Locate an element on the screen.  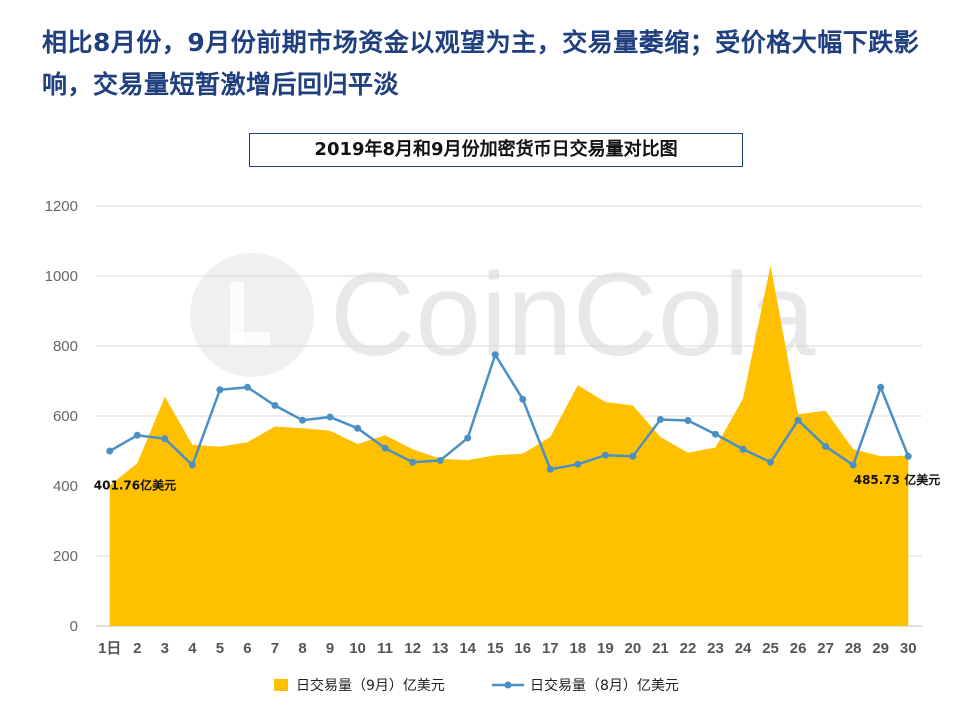
x-tick-label: 21 is located at coordinates (660, 648).